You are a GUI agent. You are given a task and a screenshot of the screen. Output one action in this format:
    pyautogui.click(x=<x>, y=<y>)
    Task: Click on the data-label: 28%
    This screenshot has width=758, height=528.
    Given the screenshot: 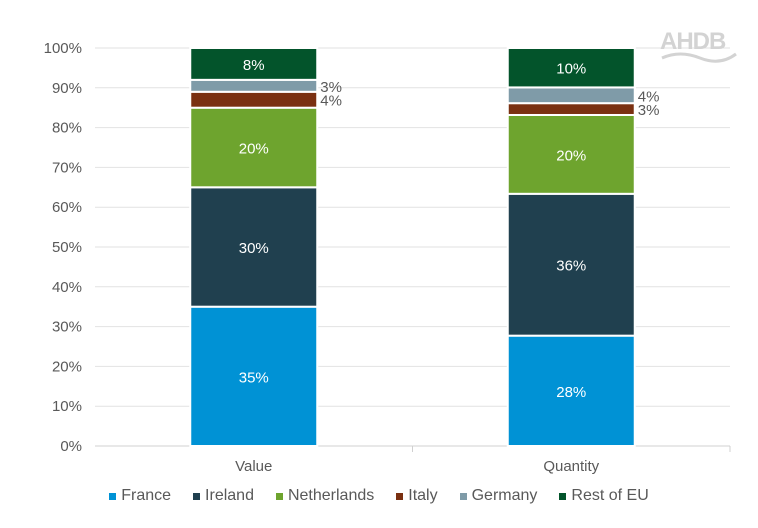 What is the action you would take?
    pyautogui.click(x=571, y=392)
    